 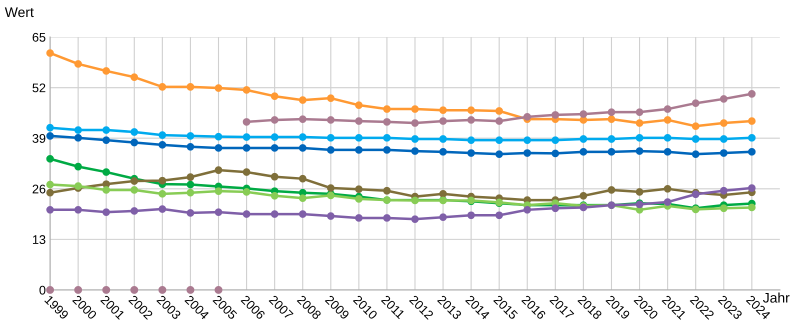 I want to click on y-tick-label: 0, so click(x=42, y=290).